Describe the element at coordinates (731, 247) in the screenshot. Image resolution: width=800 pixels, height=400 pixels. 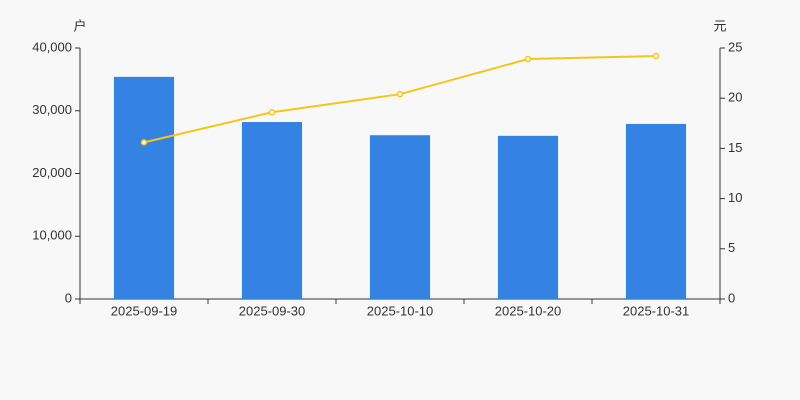
I see `y2-tick-label: 5` at that location.